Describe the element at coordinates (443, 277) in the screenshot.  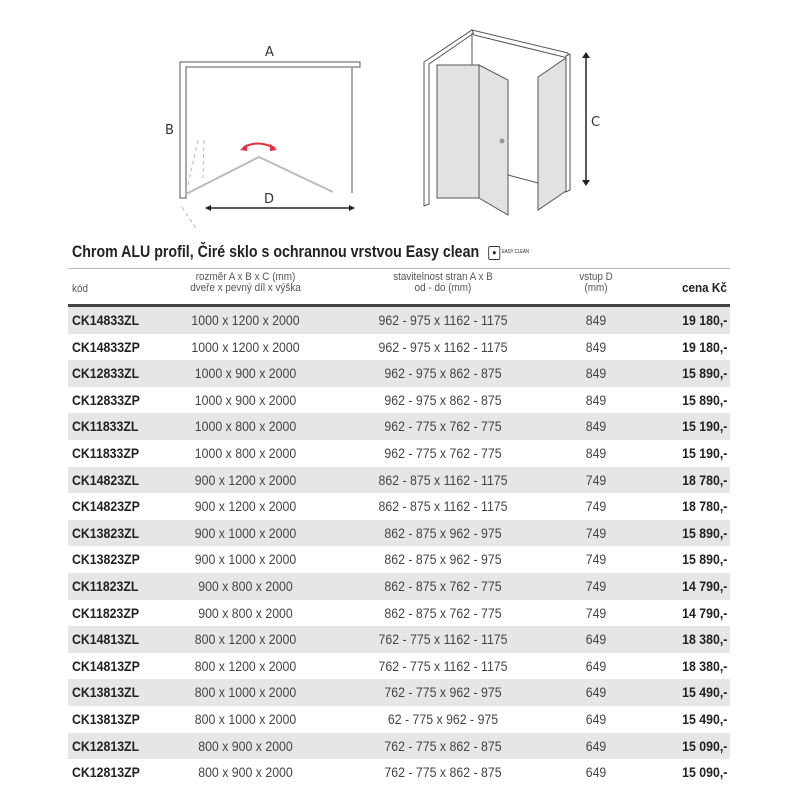
I see `header-adjustability-line1: stavitelnost stran A x B` at that location.